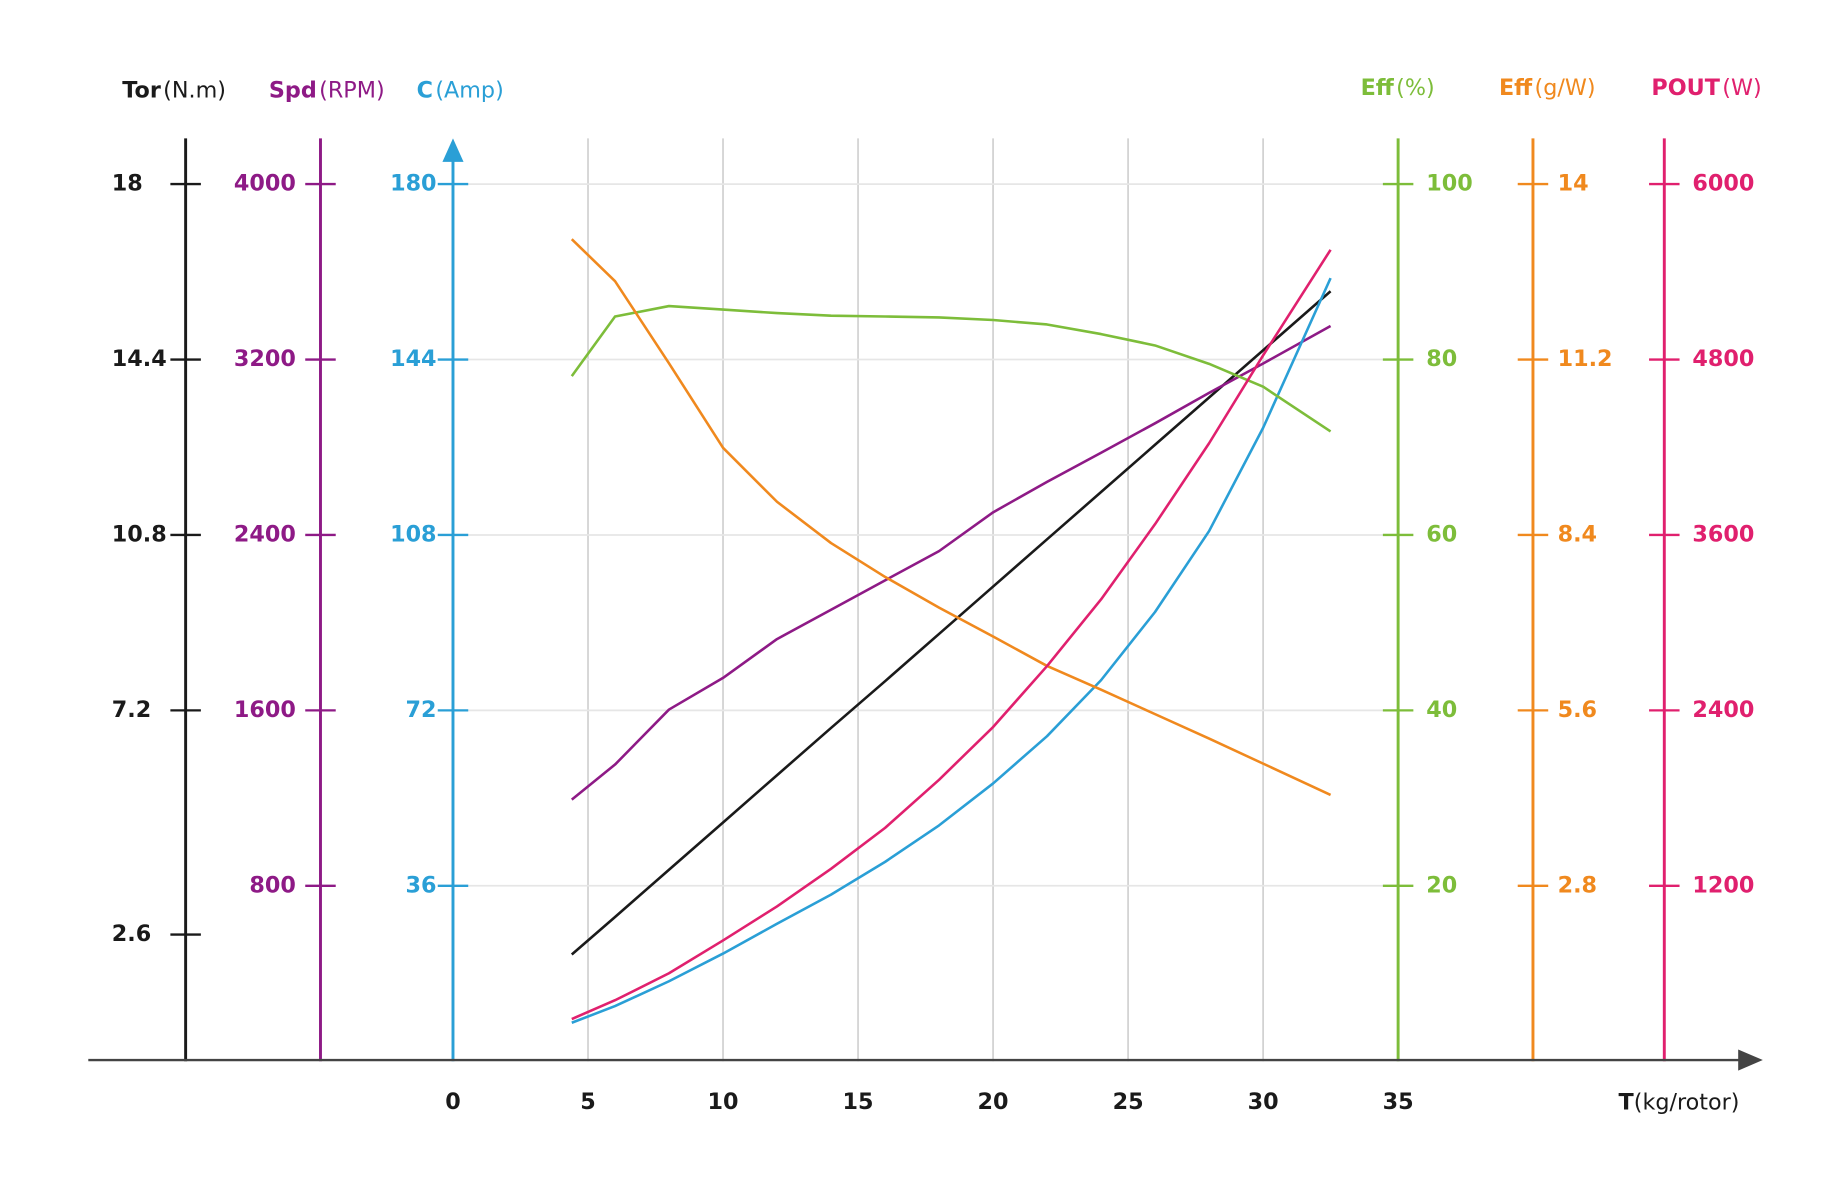 The image size is (1830, 1182). I want to click on axis-title: C (Amp), so click(460, 90).